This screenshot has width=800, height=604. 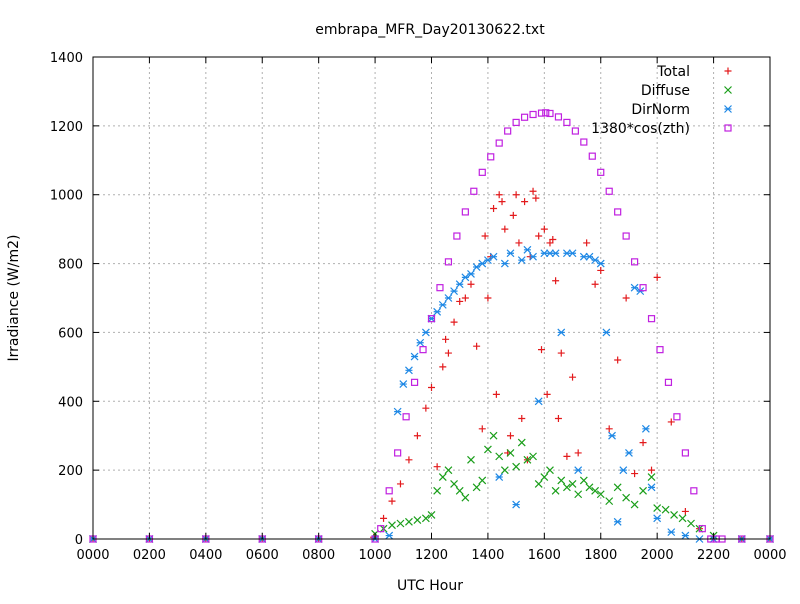 I want to click on x-axis-label: UTC Hour, so click(x=430, y=586).